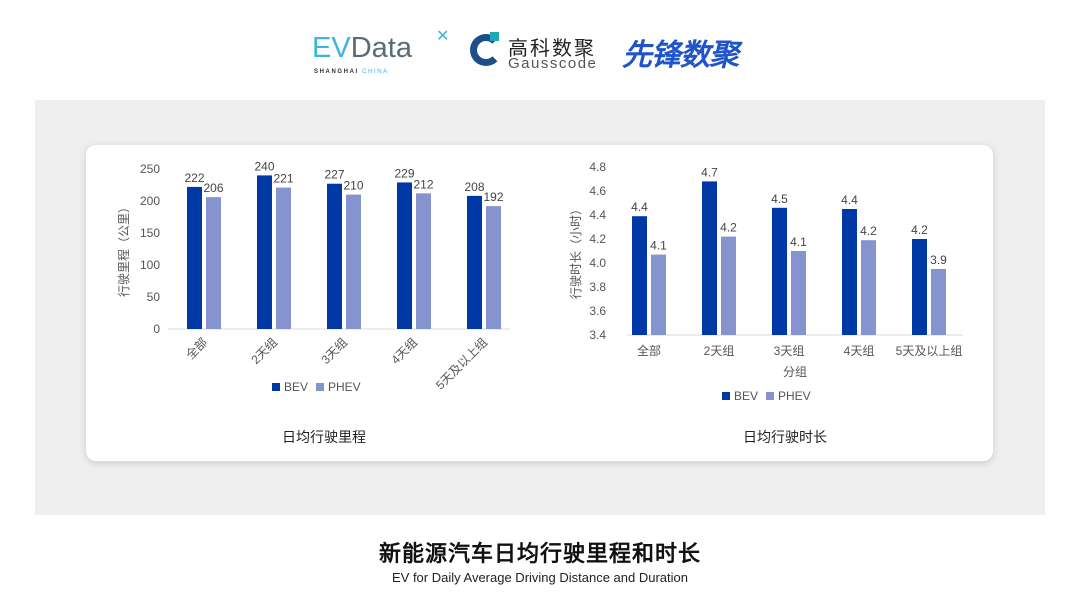  Describe the element at coordinates (795, 372) in the screenshot. I see `x-axis-label: 分组` at that location.